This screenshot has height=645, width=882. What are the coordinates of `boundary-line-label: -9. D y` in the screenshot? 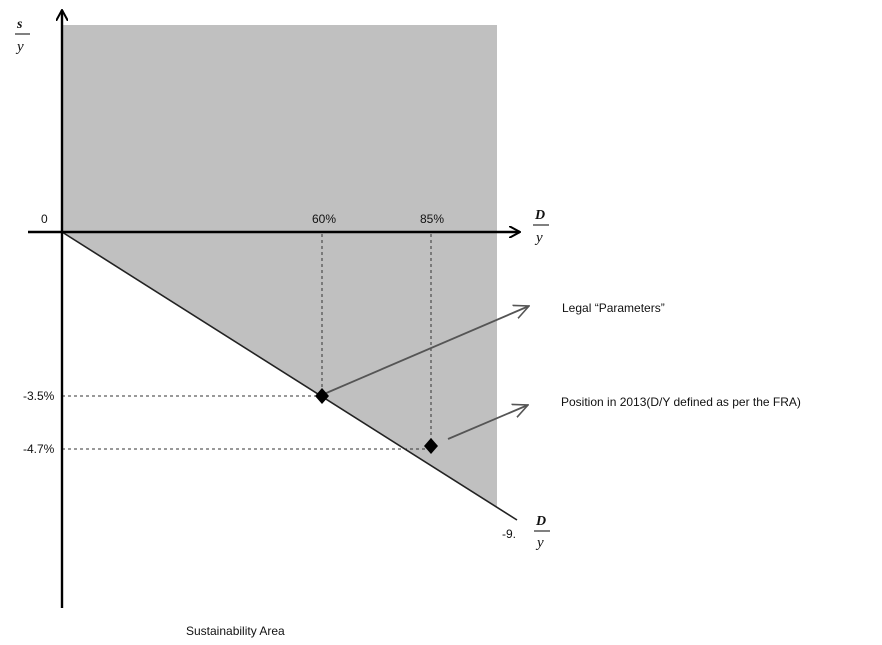 It's located at (526, 532).